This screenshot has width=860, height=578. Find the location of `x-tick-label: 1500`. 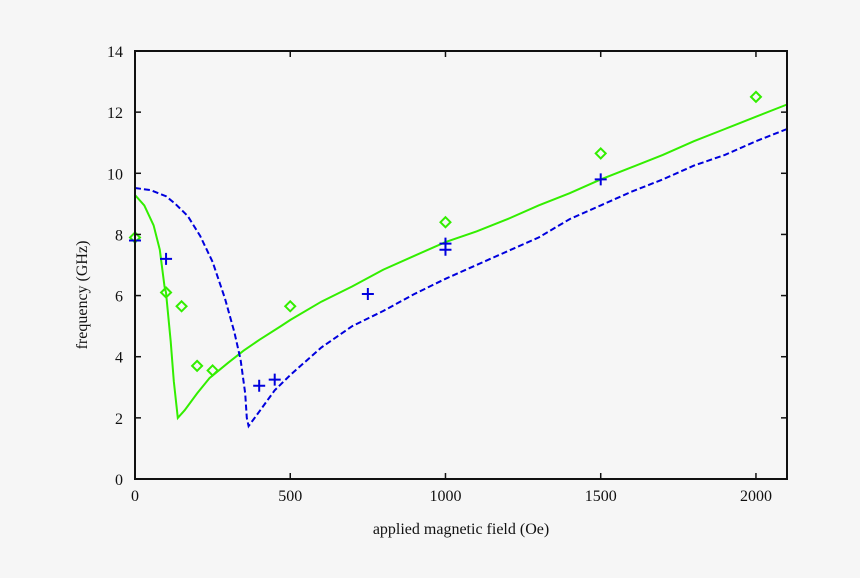

x-tick-label: 1500 is located at coordinates (601, 496).